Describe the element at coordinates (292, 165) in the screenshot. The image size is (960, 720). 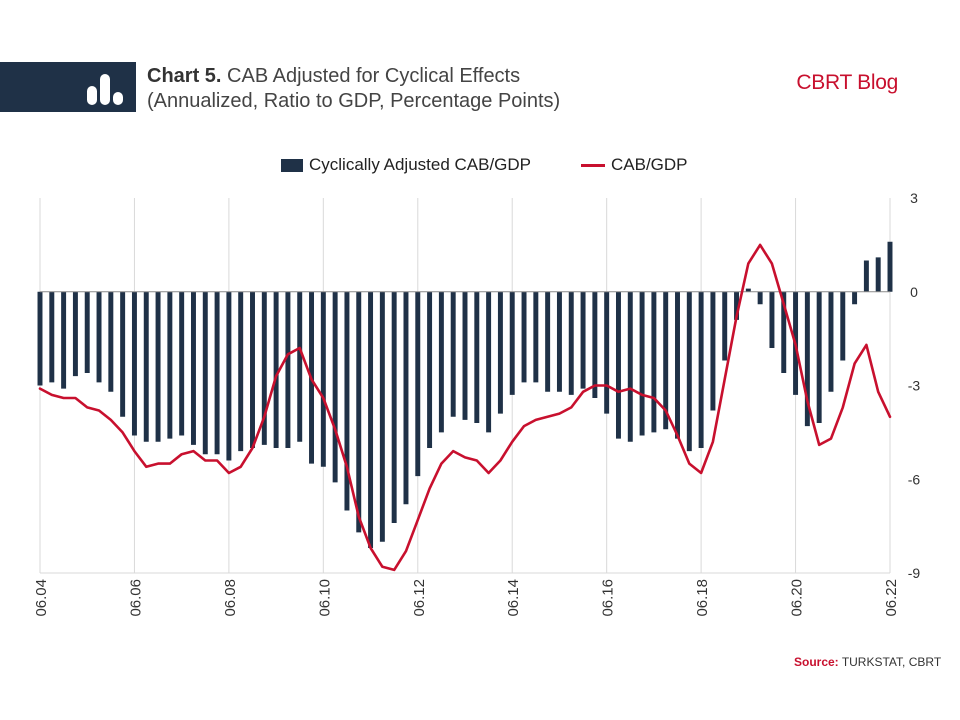
I see `legend-bar-swatch` at that location.